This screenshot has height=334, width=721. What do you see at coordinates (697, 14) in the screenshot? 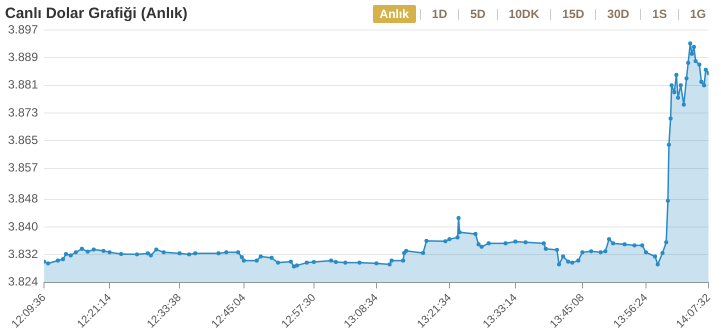
I see `text: 1G` at bounding box center [697, 14].